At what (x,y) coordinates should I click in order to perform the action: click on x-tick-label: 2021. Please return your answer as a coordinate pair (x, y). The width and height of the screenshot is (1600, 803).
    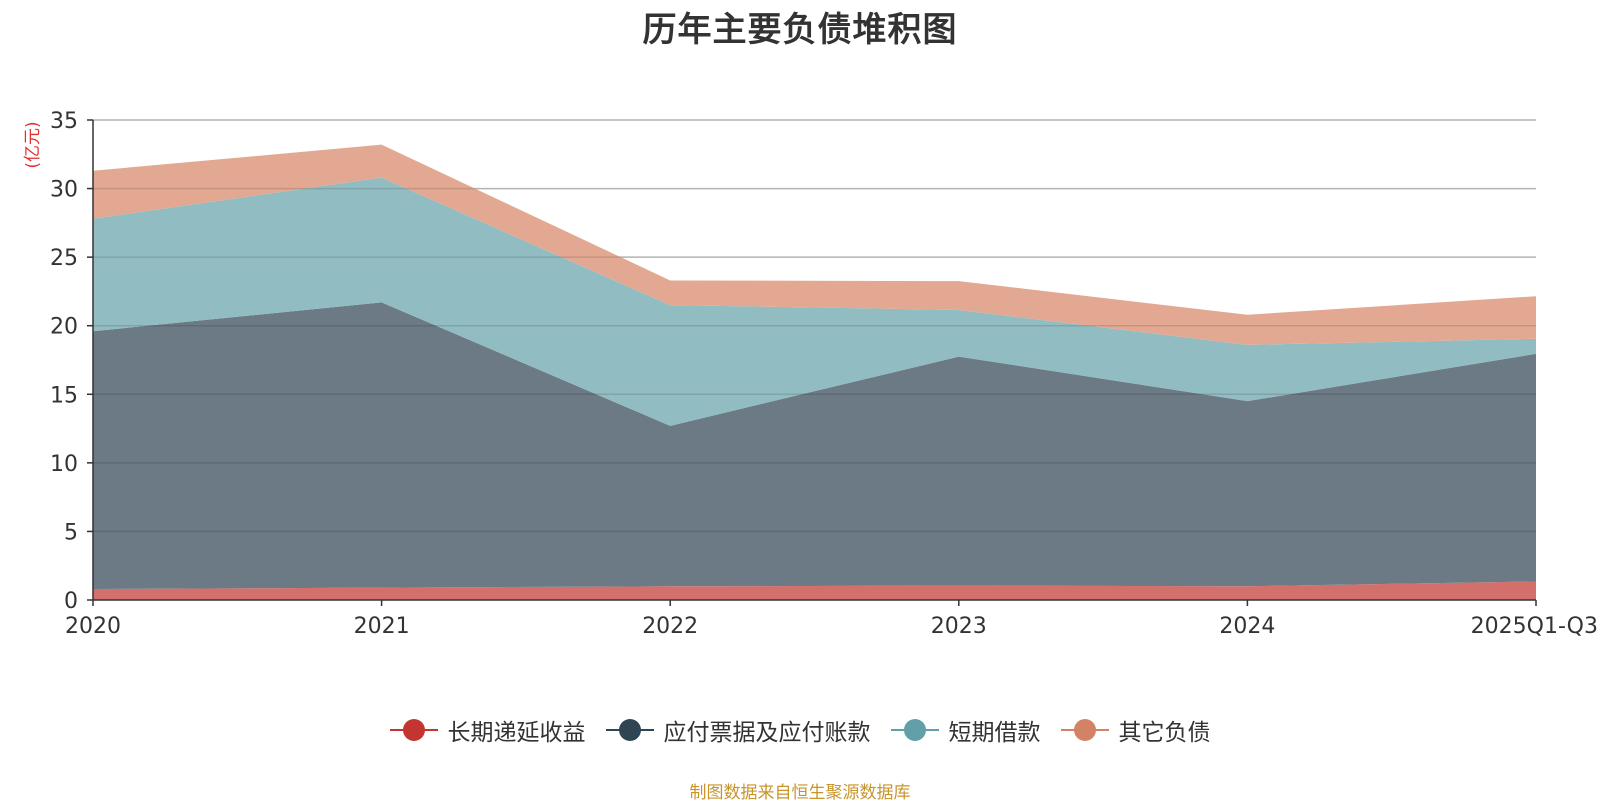
    Looking at the image, I should click on (382, 626).